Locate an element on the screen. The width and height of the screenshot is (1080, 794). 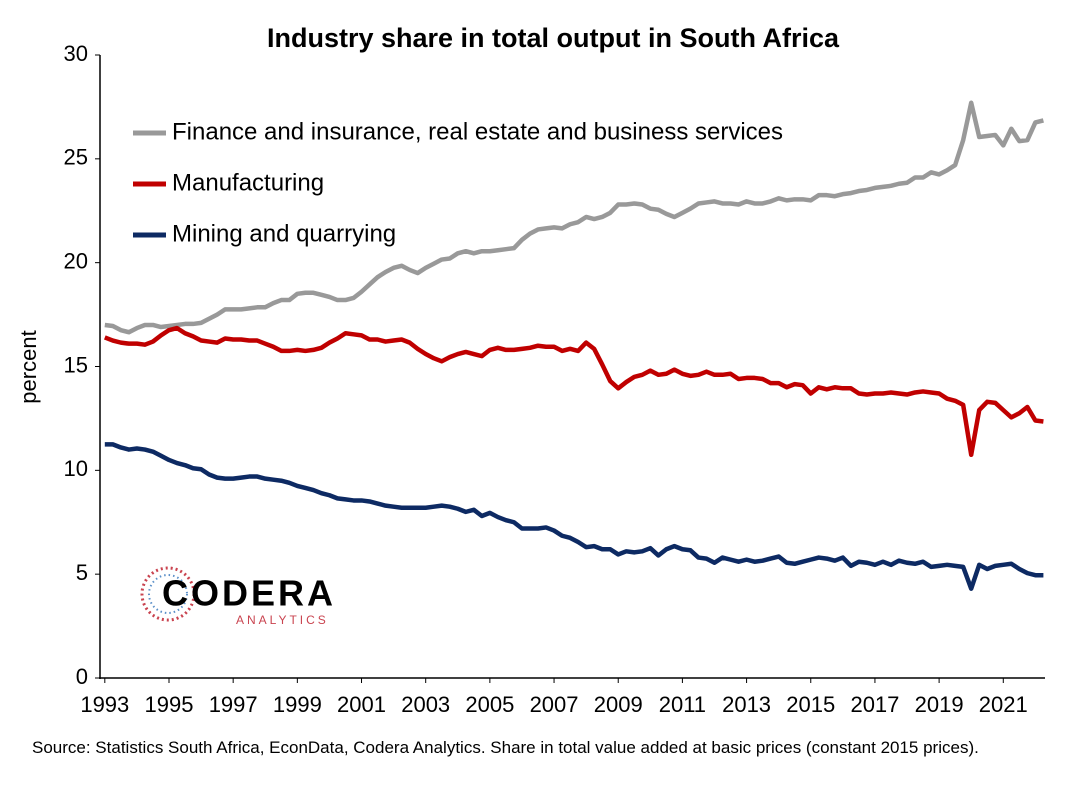
y-tick-label: 10 is located at coordinates (76, 468).